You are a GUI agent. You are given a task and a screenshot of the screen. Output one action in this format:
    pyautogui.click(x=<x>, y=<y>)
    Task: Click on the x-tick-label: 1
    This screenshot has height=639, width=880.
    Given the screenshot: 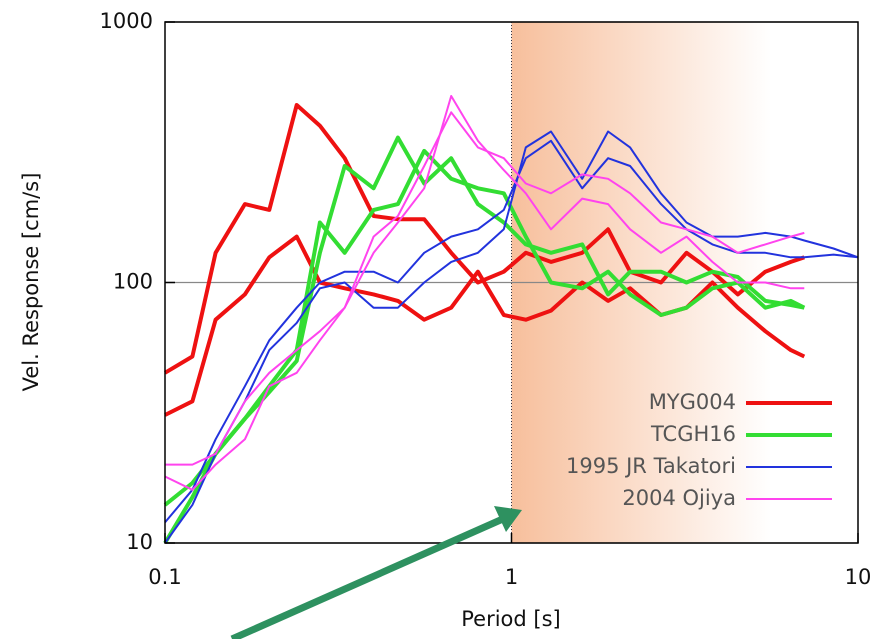 What is the action you would take?
    pyautogui.click(x=511, y=577)
    